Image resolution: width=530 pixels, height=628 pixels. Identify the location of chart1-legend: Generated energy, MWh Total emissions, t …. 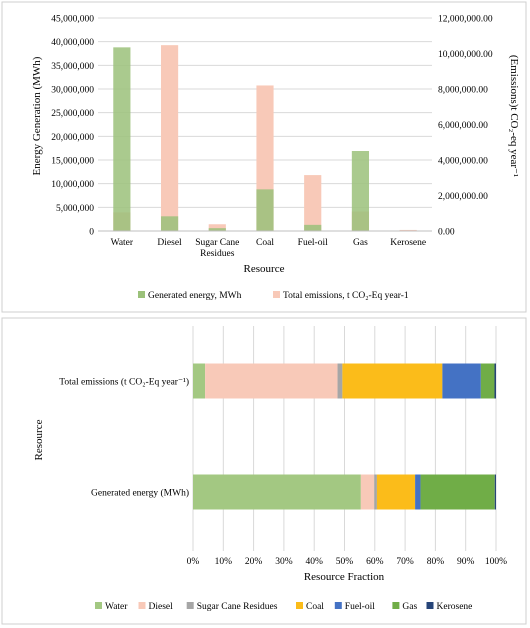
(273, 296).